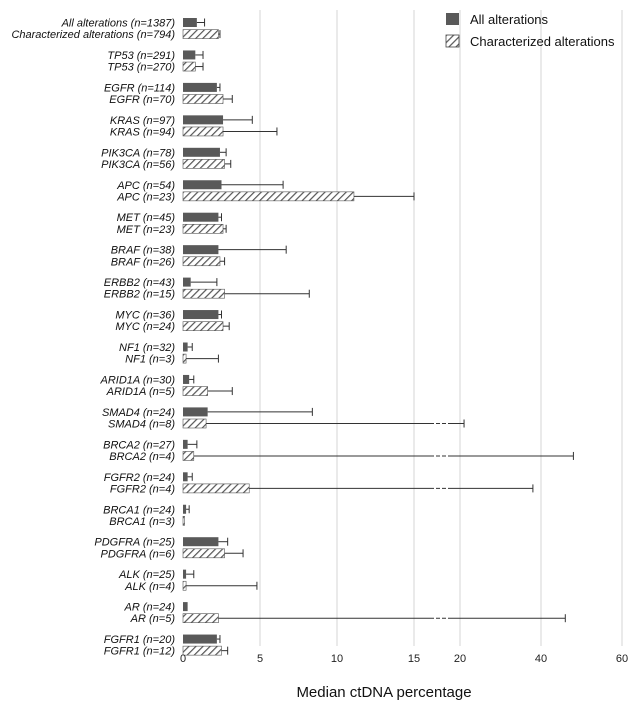 The width and height of the screenshot is (640, 702). What do you see at coordinates (93, 35) in the screenshot?
I see `category-label-characterized-alterations-n-794: Characterized alterations (n=794)` at bounding box center [93, 35].